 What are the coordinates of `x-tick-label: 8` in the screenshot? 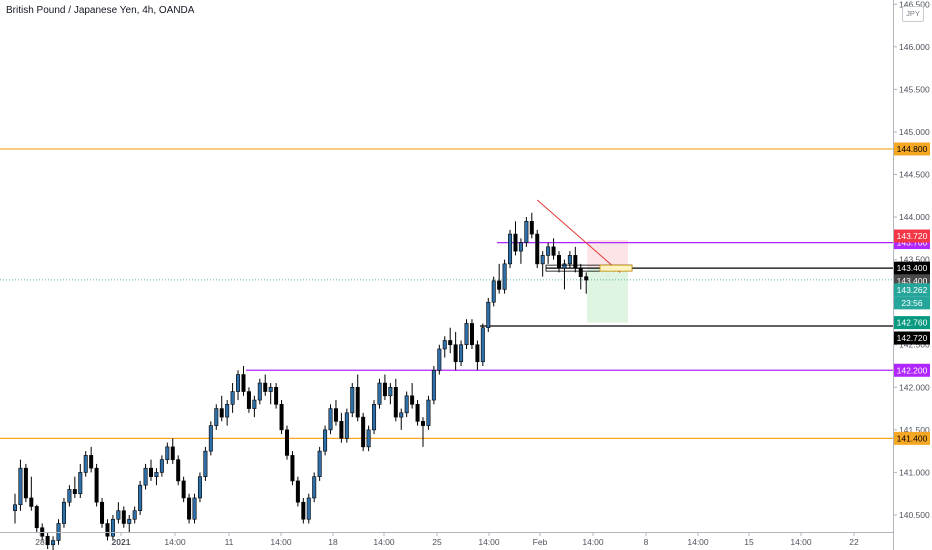 It's located at (646, 542).